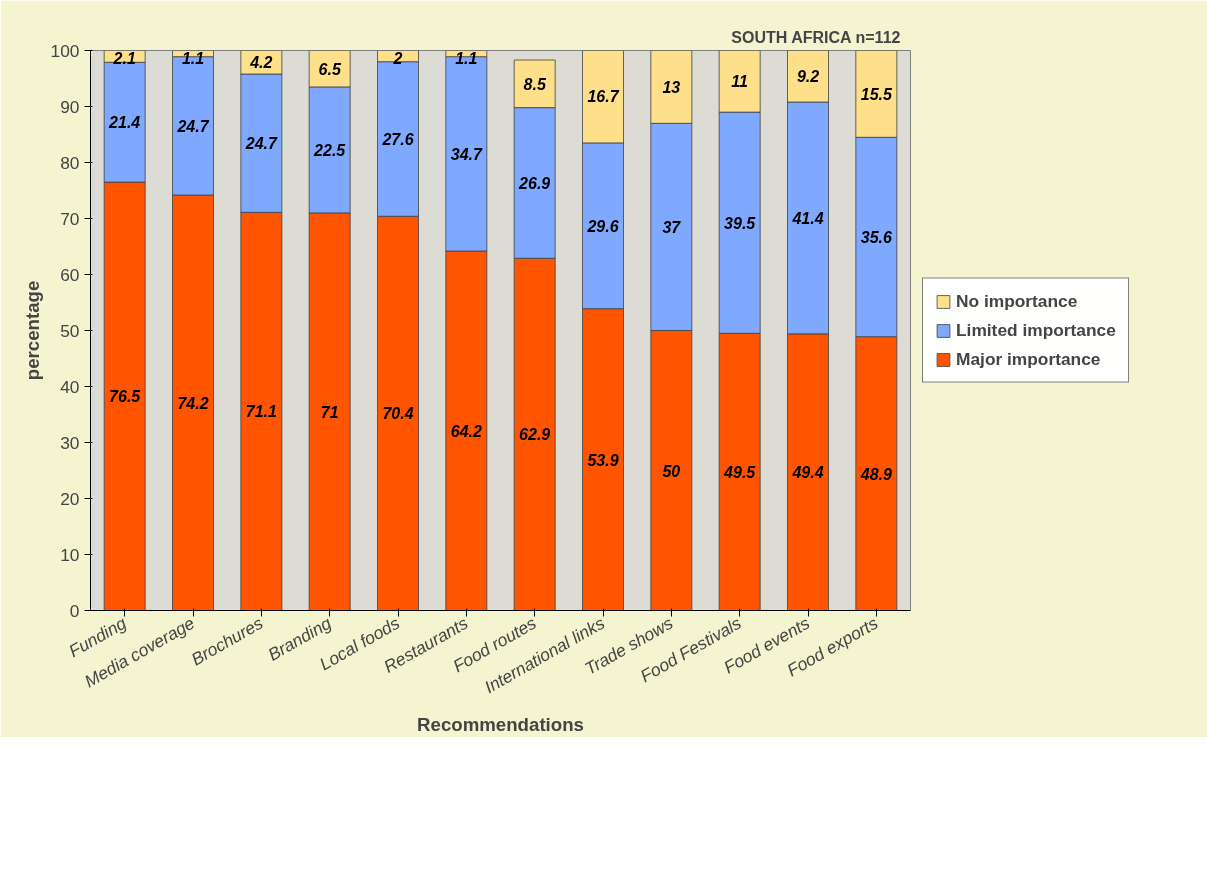 The image size is (1207, 872). I want to click on data-label: 37, so click(672, 227).